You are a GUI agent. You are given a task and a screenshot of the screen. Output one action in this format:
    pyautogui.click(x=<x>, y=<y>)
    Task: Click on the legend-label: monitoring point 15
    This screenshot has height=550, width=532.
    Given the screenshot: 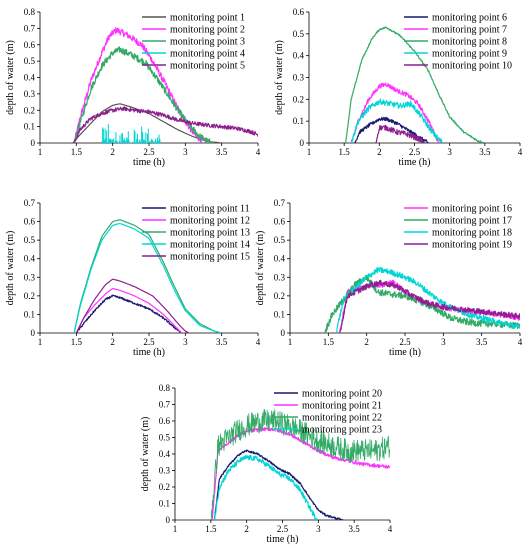 What is the action you would take?
    pyautogui.click(x=210, y=257)
    